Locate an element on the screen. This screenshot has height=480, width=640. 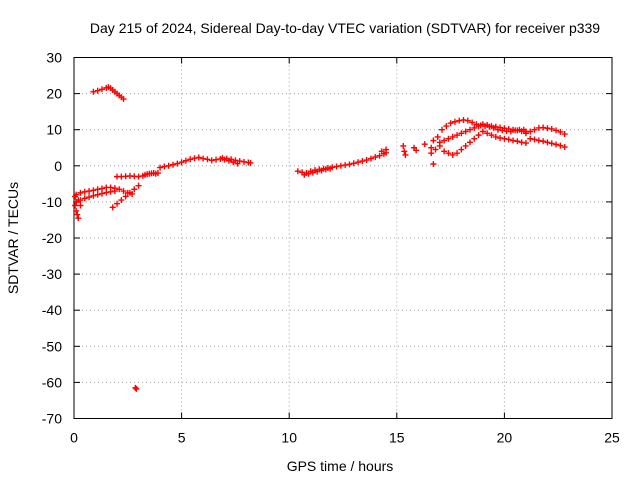
y-tick-label: 30 is located at coordinates (54, 58).